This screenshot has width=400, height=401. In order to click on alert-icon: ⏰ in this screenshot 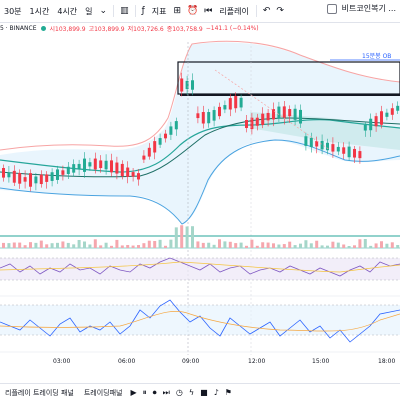, I will do `click(193, 11)`.